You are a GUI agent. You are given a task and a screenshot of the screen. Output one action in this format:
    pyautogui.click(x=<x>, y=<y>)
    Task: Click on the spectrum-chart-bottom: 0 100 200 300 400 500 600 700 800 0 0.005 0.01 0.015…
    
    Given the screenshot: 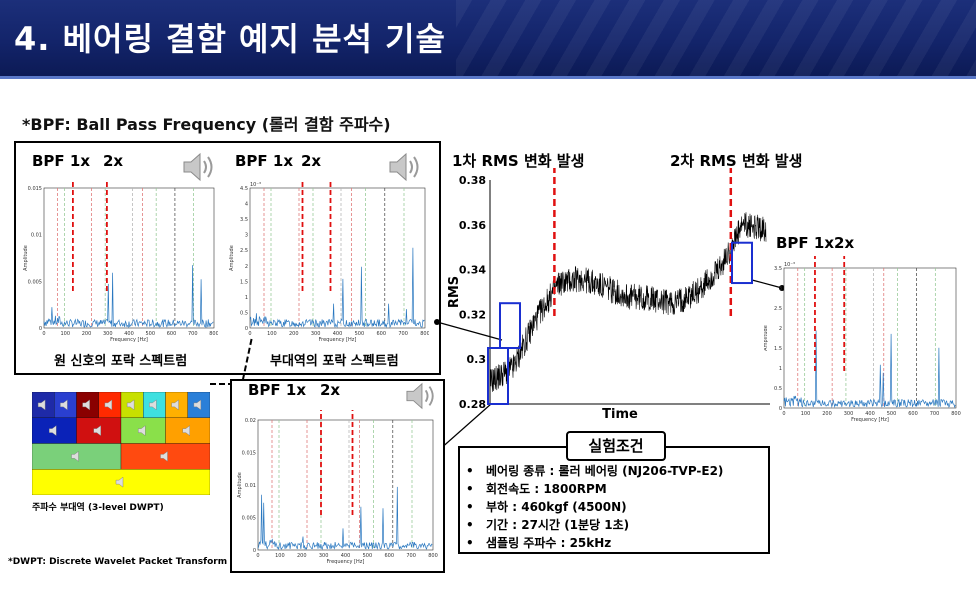 What is the action you would take?
    pyautogui.click(x=337, y=487)
    